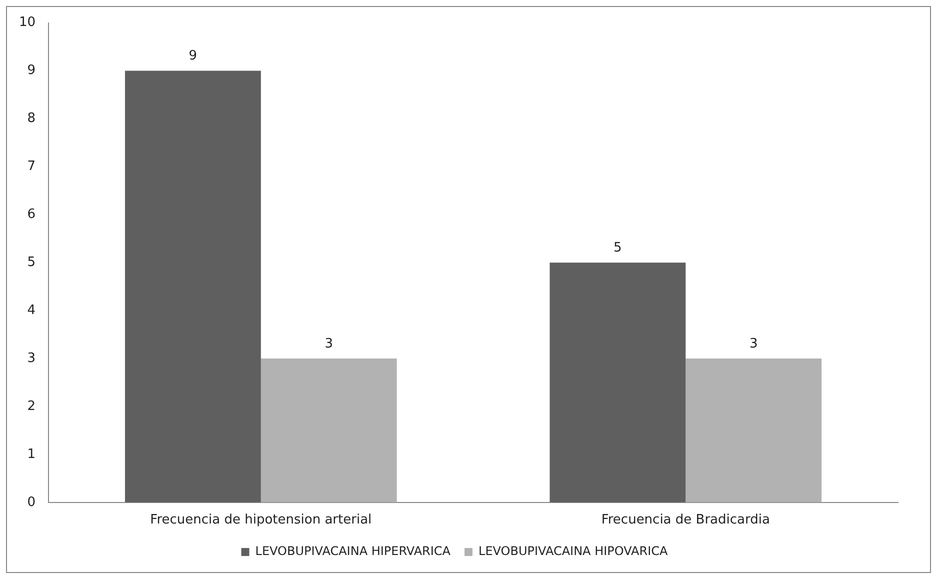 This screenshot has height=579, width=937. I want to click on x-tick-label: Frecuencia de hipotension arterial, so click(261, 520).